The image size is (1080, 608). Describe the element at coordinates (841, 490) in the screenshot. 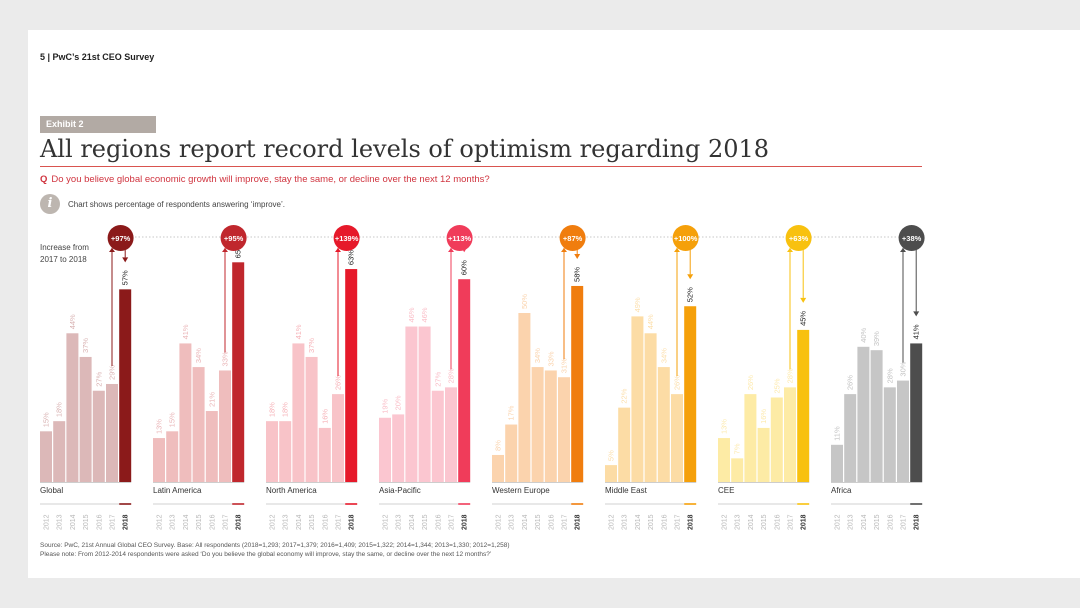

I see `region-label: Africa` at that location.